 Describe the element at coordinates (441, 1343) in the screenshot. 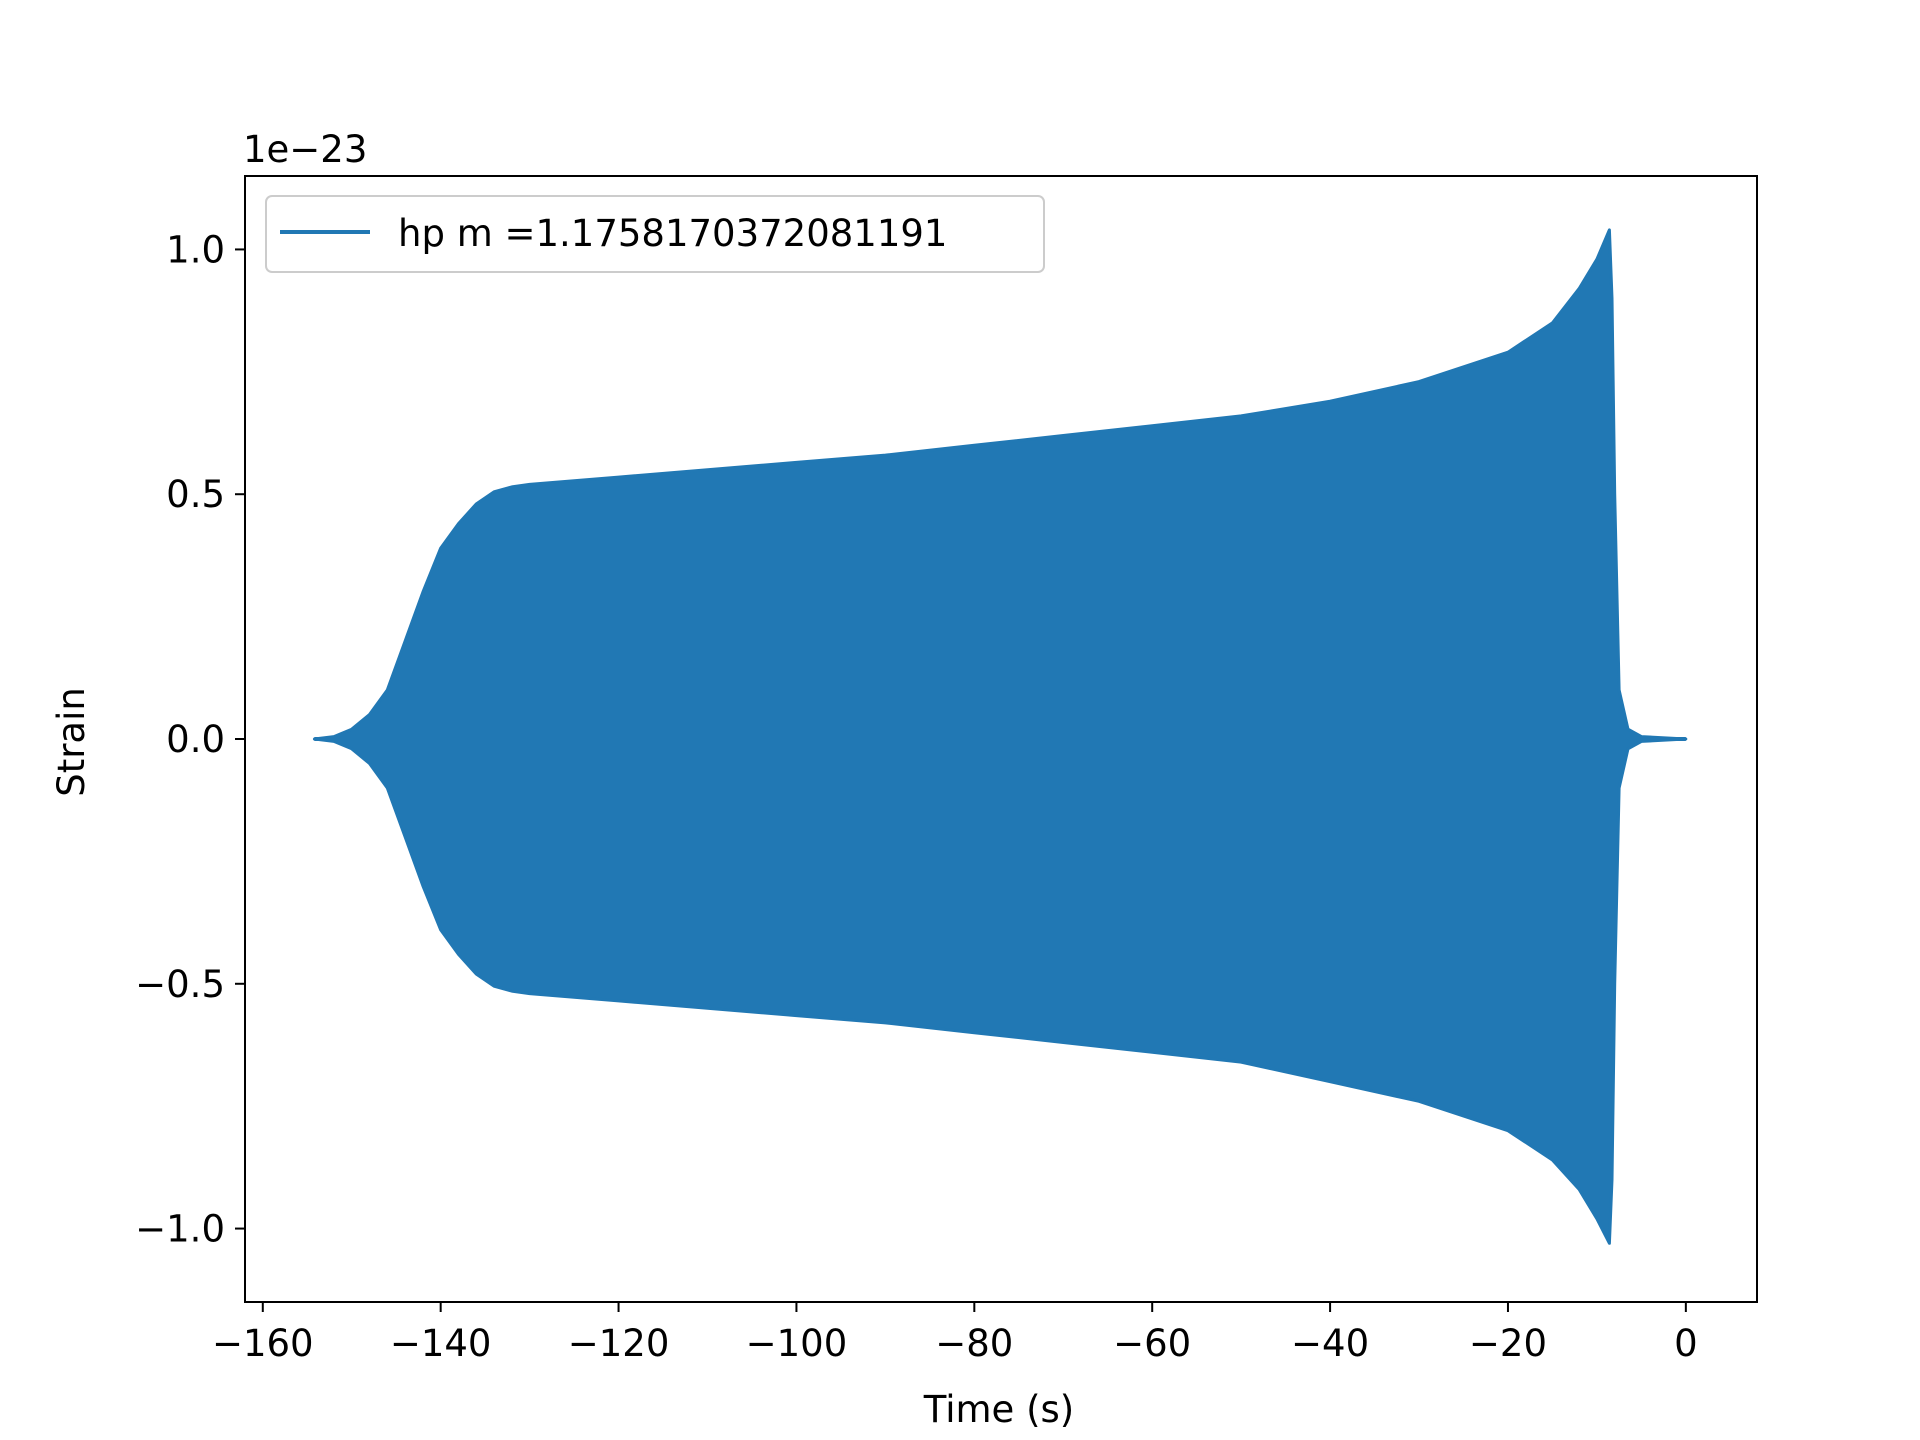

I see `x-tick-label: −140` at that location.